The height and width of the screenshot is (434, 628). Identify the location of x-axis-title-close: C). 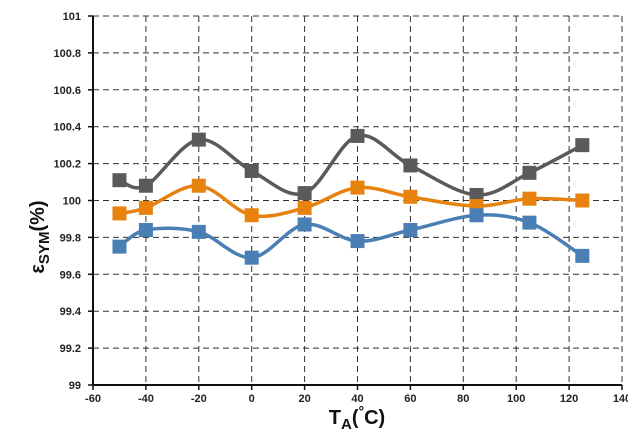
(374, 418).